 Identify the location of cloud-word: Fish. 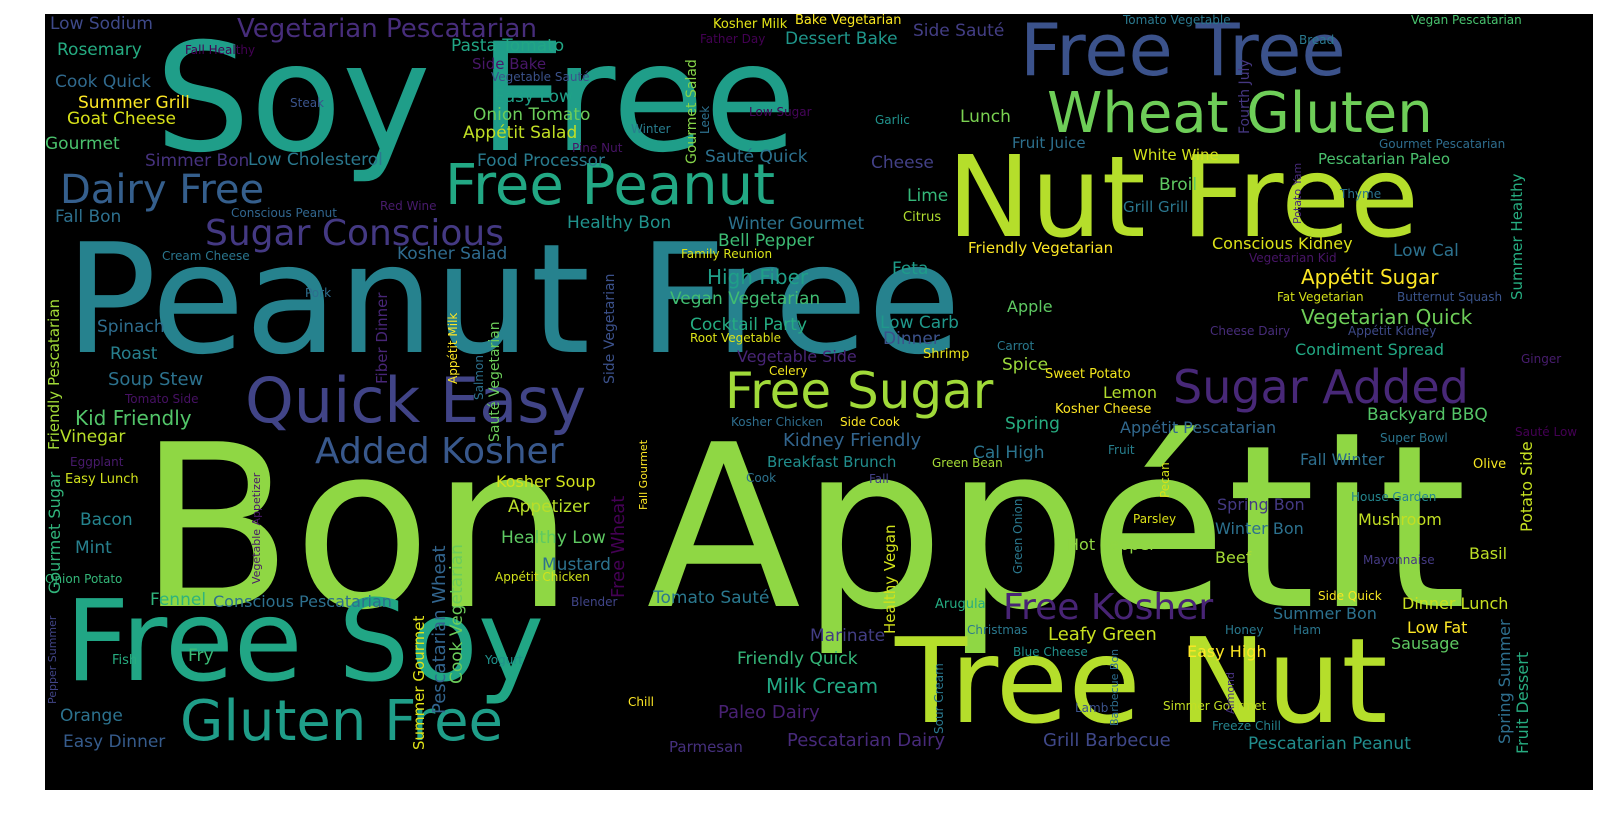
(125, 660).